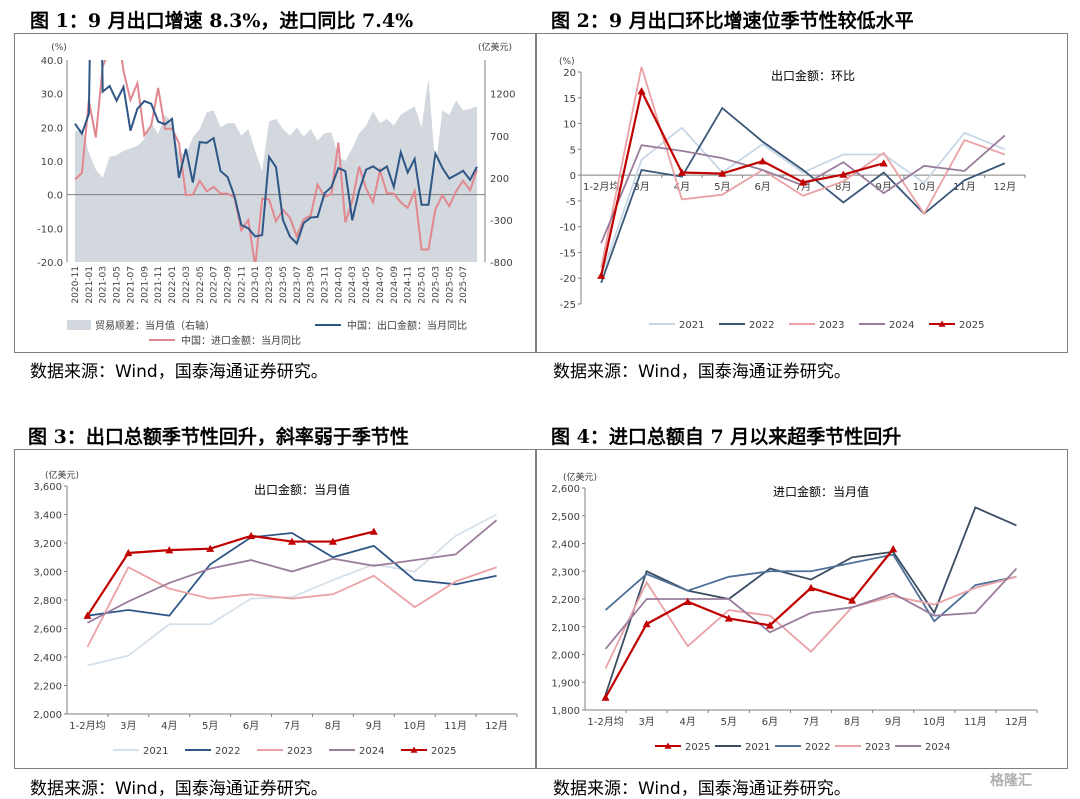  Describe the element at coordinates (381, 285) in the screenshot. I see `fig1-x-tick-label: 2024-07` at that location.